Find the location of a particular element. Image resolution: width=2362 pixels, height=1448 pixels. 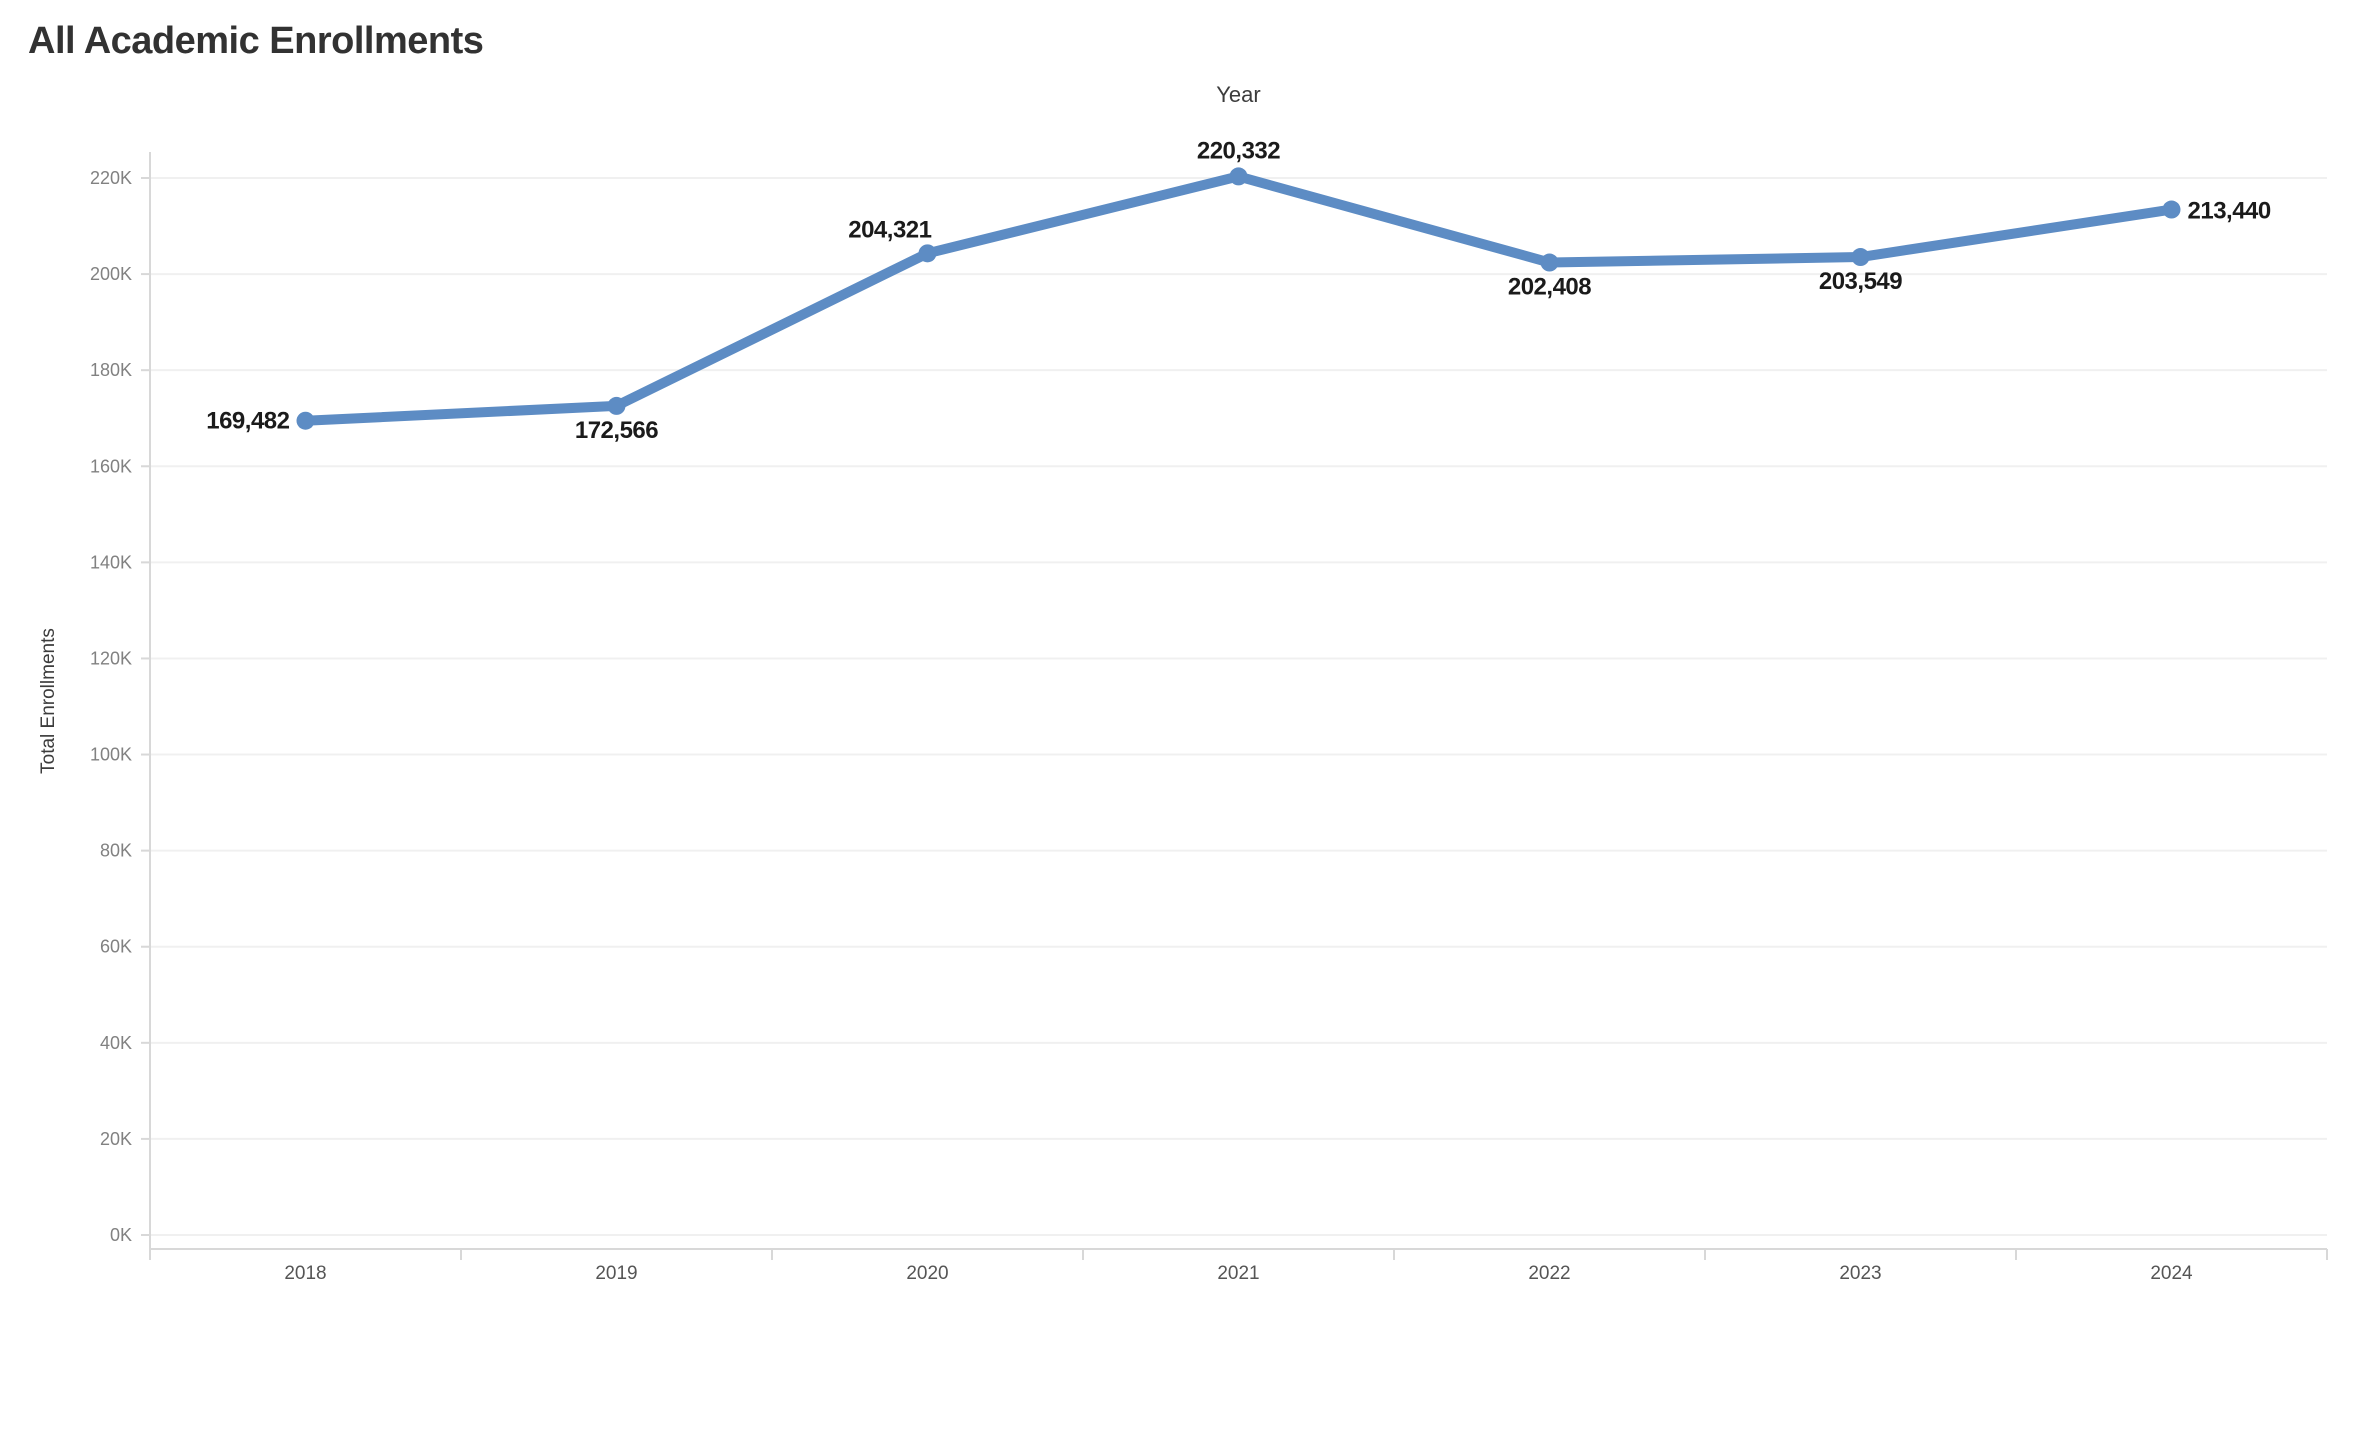

y-tick-label: 180K is located at coordinates (111, 370).